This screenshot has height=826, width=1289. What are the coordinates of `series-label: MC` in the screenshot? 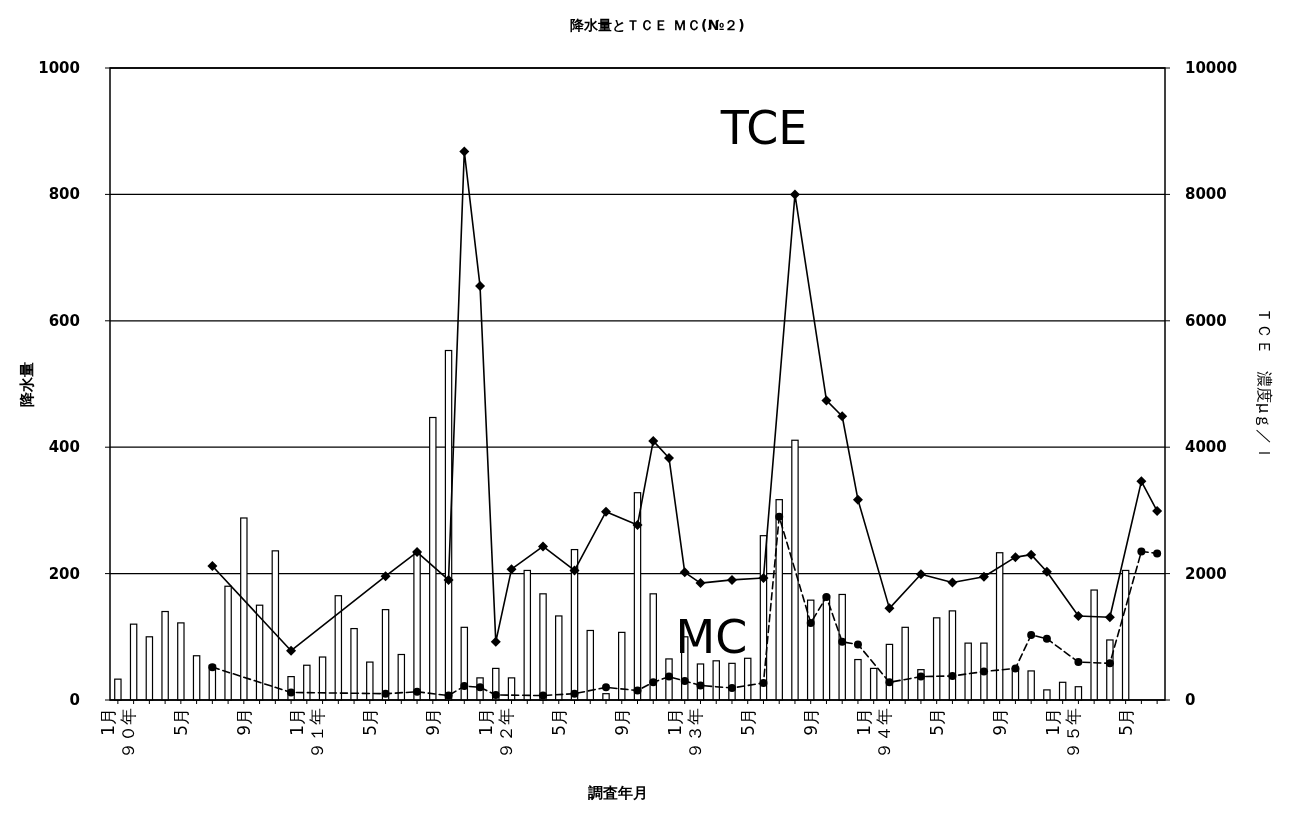 It's located at (711, 636).